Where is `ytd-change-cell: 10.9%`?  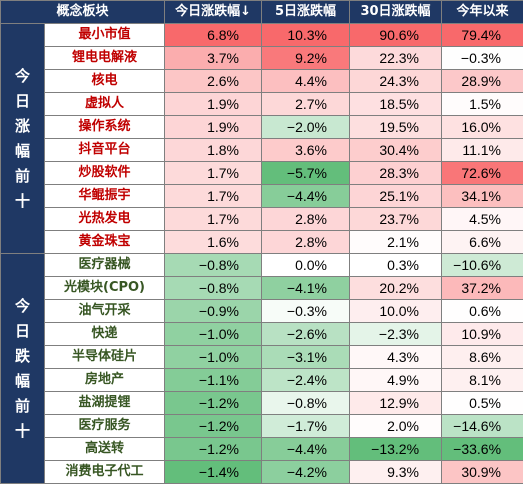
ytd-change-cell: 10.9% is located at coordinates (482, 334).